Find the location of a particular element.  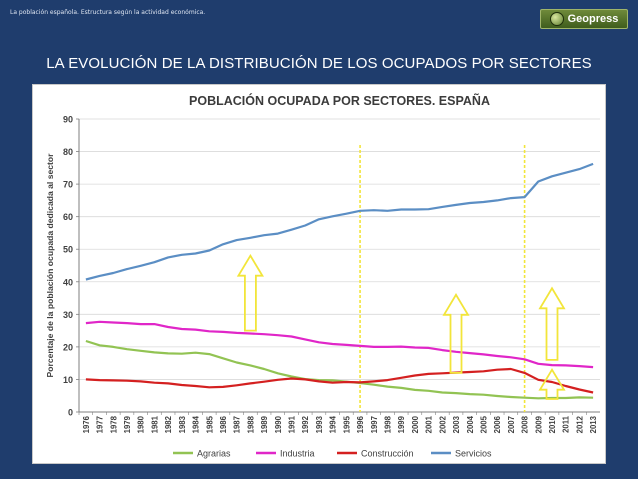

series-line-agrarias is located at coordinates (339, 369).